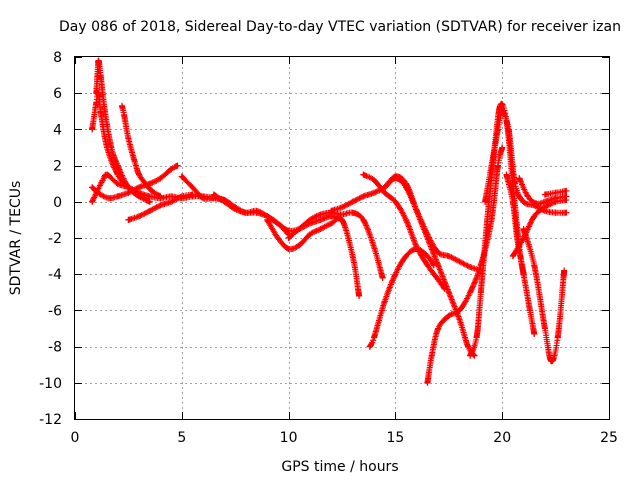 The height and width of the screenshot is (480, 640). Describe the element at coordinates (55, 275) in the screenshot. I see `y-tick-label: -4` at that location.